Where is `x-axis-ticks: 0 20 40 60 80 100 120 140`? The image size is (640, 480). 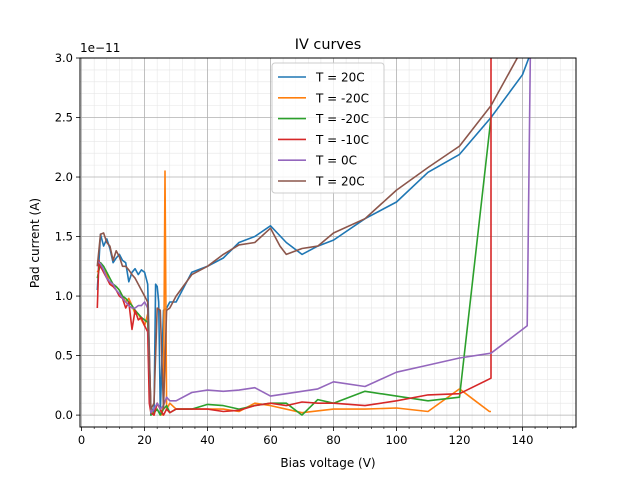
x-axis-ticks: 0 20 40 60 80 100 120 140 is located at coordinates (326, 437).